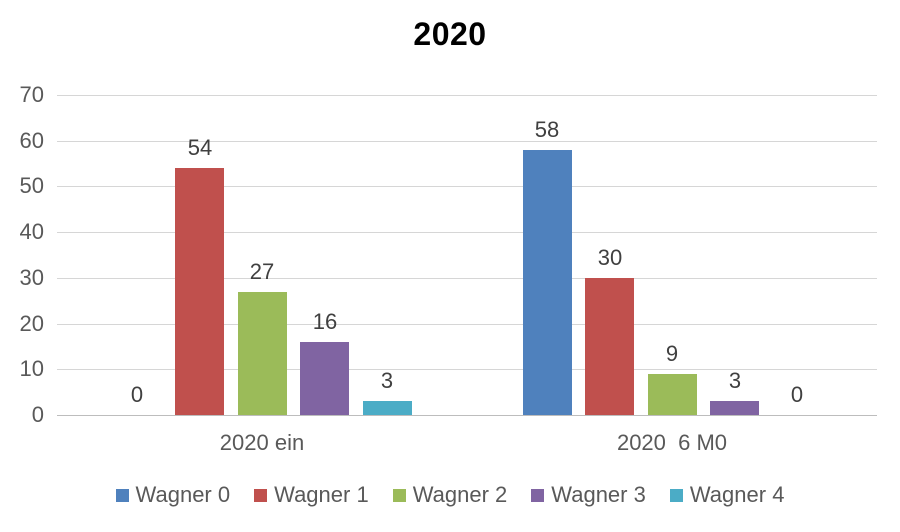  I want to click on y-axis-tick-label: 70, so click(31, 94).